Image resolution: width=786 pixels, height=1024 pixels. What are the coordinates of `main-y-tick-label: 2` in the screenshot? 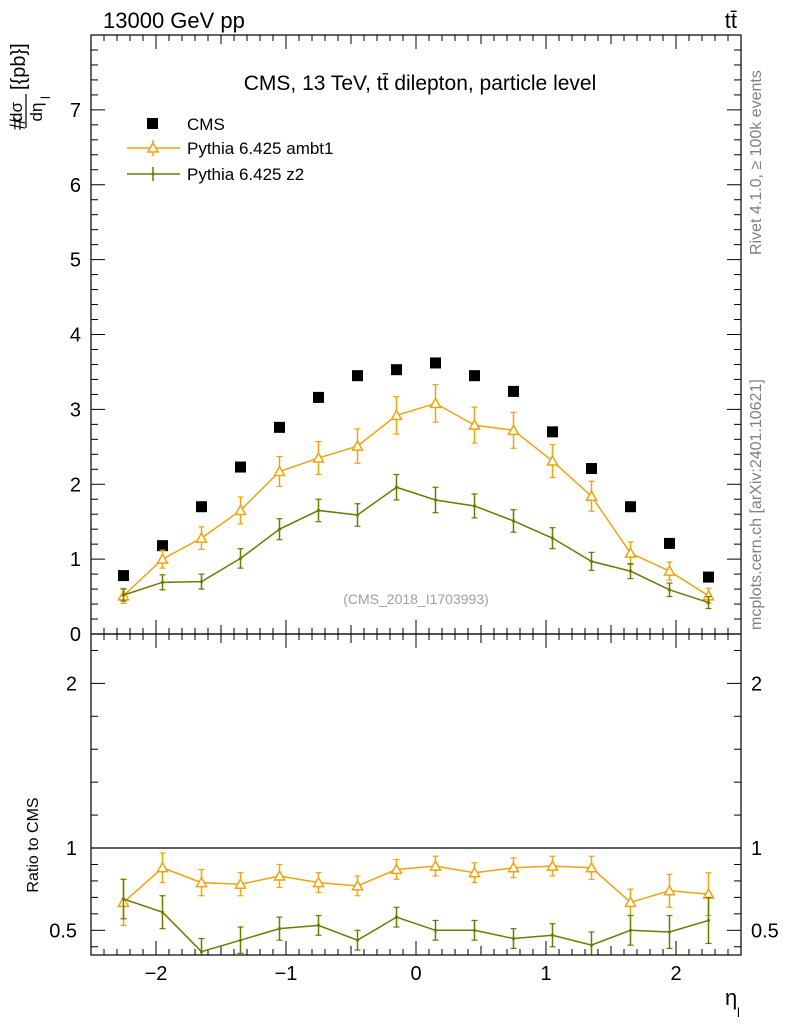 It's located at (75, 485).